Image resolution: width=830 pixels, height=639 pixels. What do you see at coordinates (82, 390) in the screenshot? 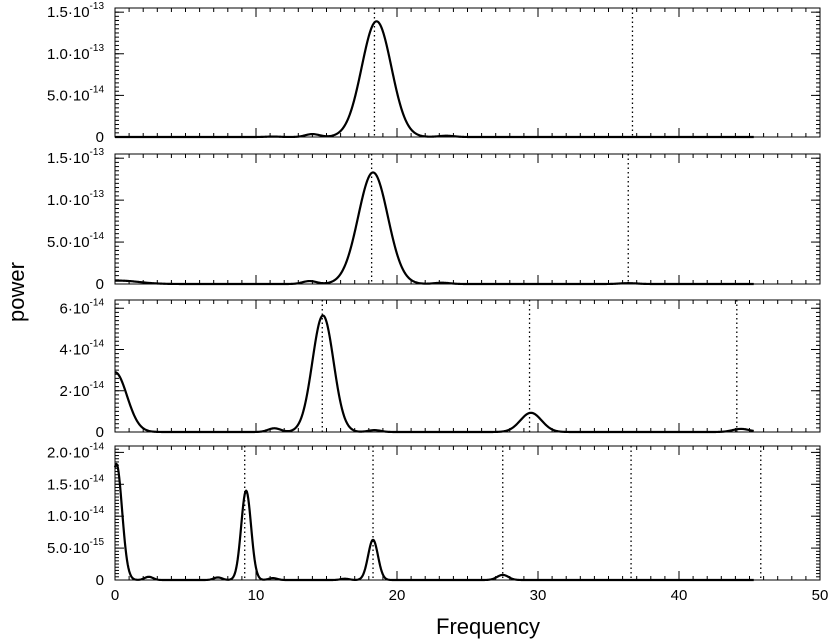
I see `y-tick-label: 2·10⁻¹⁴` at bounding box center [82, 390].